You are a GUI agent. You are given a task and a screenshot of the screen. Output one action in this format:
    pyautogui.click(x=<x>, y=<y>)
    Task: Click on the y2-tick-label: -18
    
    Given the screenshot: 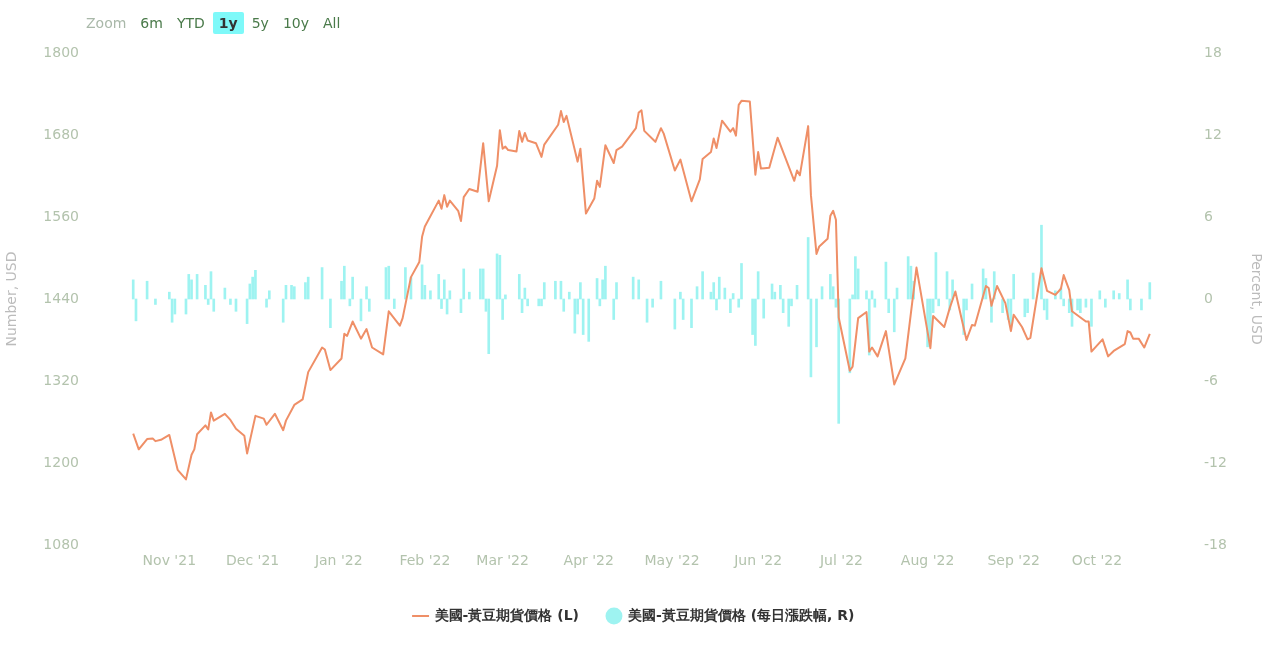 What is the action you would take?
    pyautogui.click(x=1215, y=543)
    